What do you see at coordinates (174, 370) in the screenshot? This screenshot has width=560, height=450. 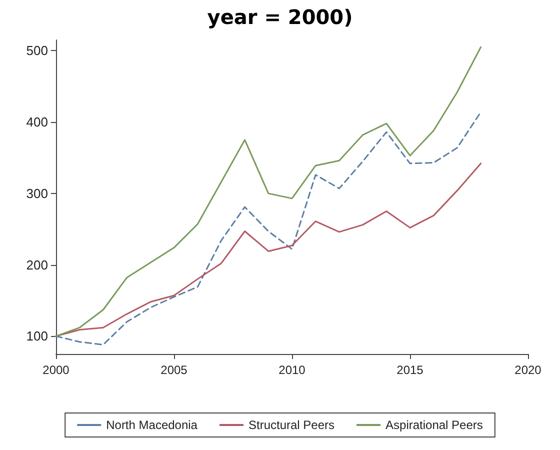 I see `x-tick-label: 2005` at bounding box center [174, 370].